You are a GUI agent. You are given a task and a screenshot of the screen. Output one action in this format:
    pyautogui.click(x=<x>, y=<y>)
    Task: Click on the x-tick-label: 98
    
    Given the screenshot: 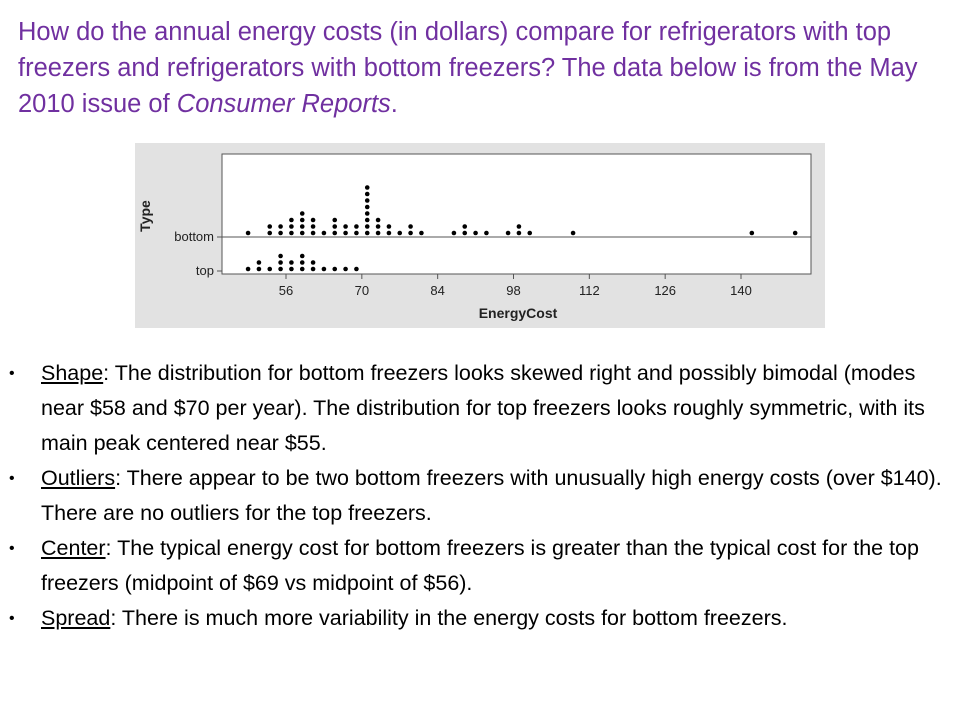 What is the action you would take?
    pyautogui.click(x=513, y=290)
    